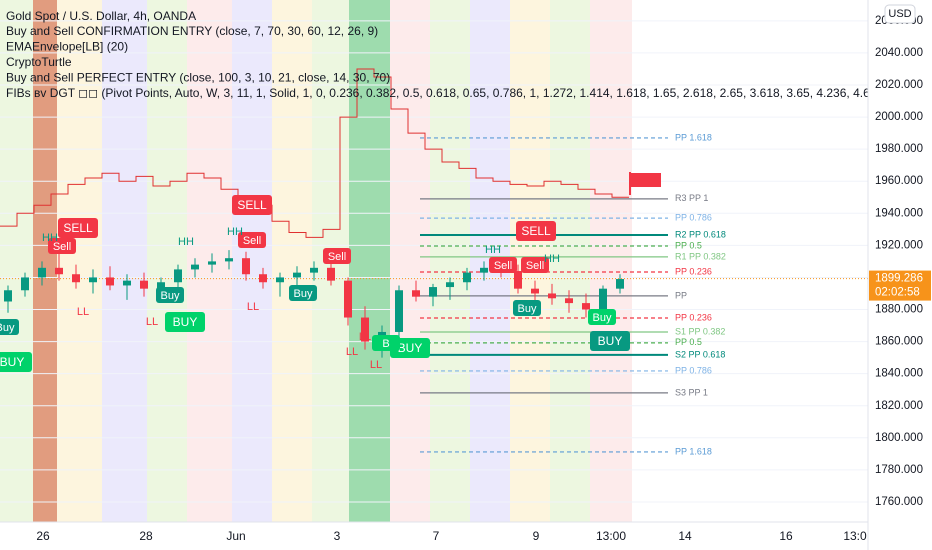 The width and height of the screenshot is (932, 550). Describe the element at coordinates (645, 183) in the screenshot. I see `flag-icon` at that location.